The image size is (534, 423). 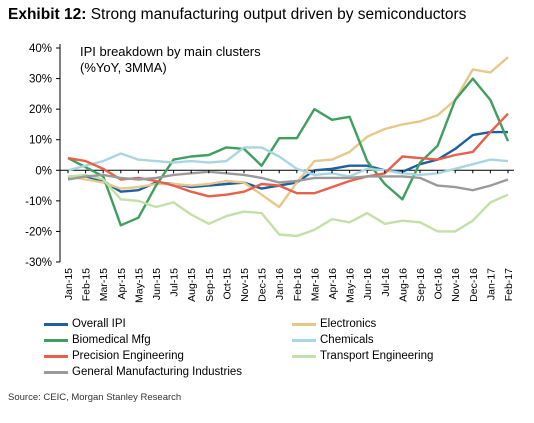 What do you see at coordinates (128, 356) in the screenshot?
I see `legend-label: Precision Engineering` at bounding box center [128, 356].